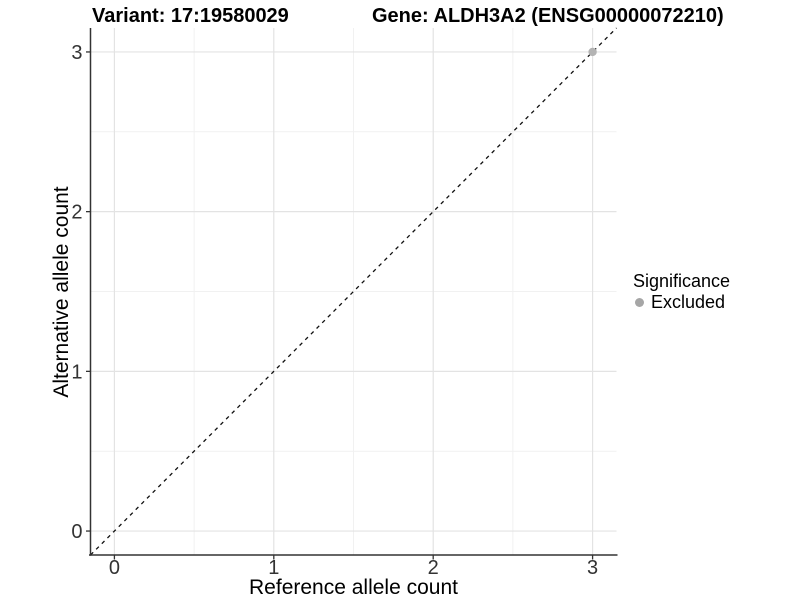 This screenshot has height=600, width=800. I want to click on y-axis-title: Alternative allele count, so click(61, 292).